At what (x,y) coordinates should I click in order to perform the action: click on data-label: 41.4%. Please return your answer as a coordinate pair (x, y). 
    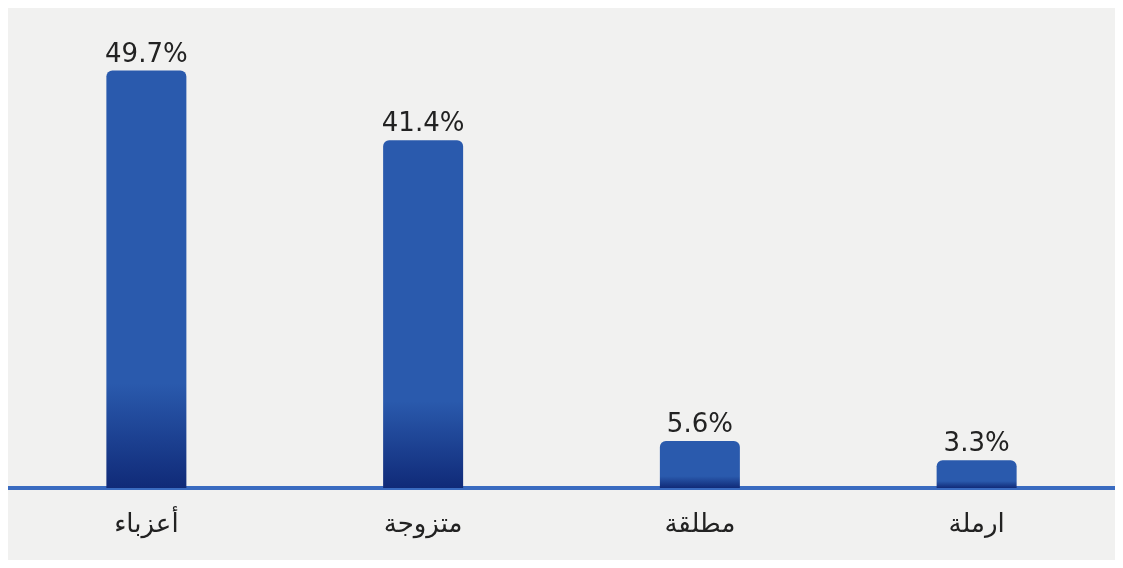
    Looking at the image, I should click on (423, 122).